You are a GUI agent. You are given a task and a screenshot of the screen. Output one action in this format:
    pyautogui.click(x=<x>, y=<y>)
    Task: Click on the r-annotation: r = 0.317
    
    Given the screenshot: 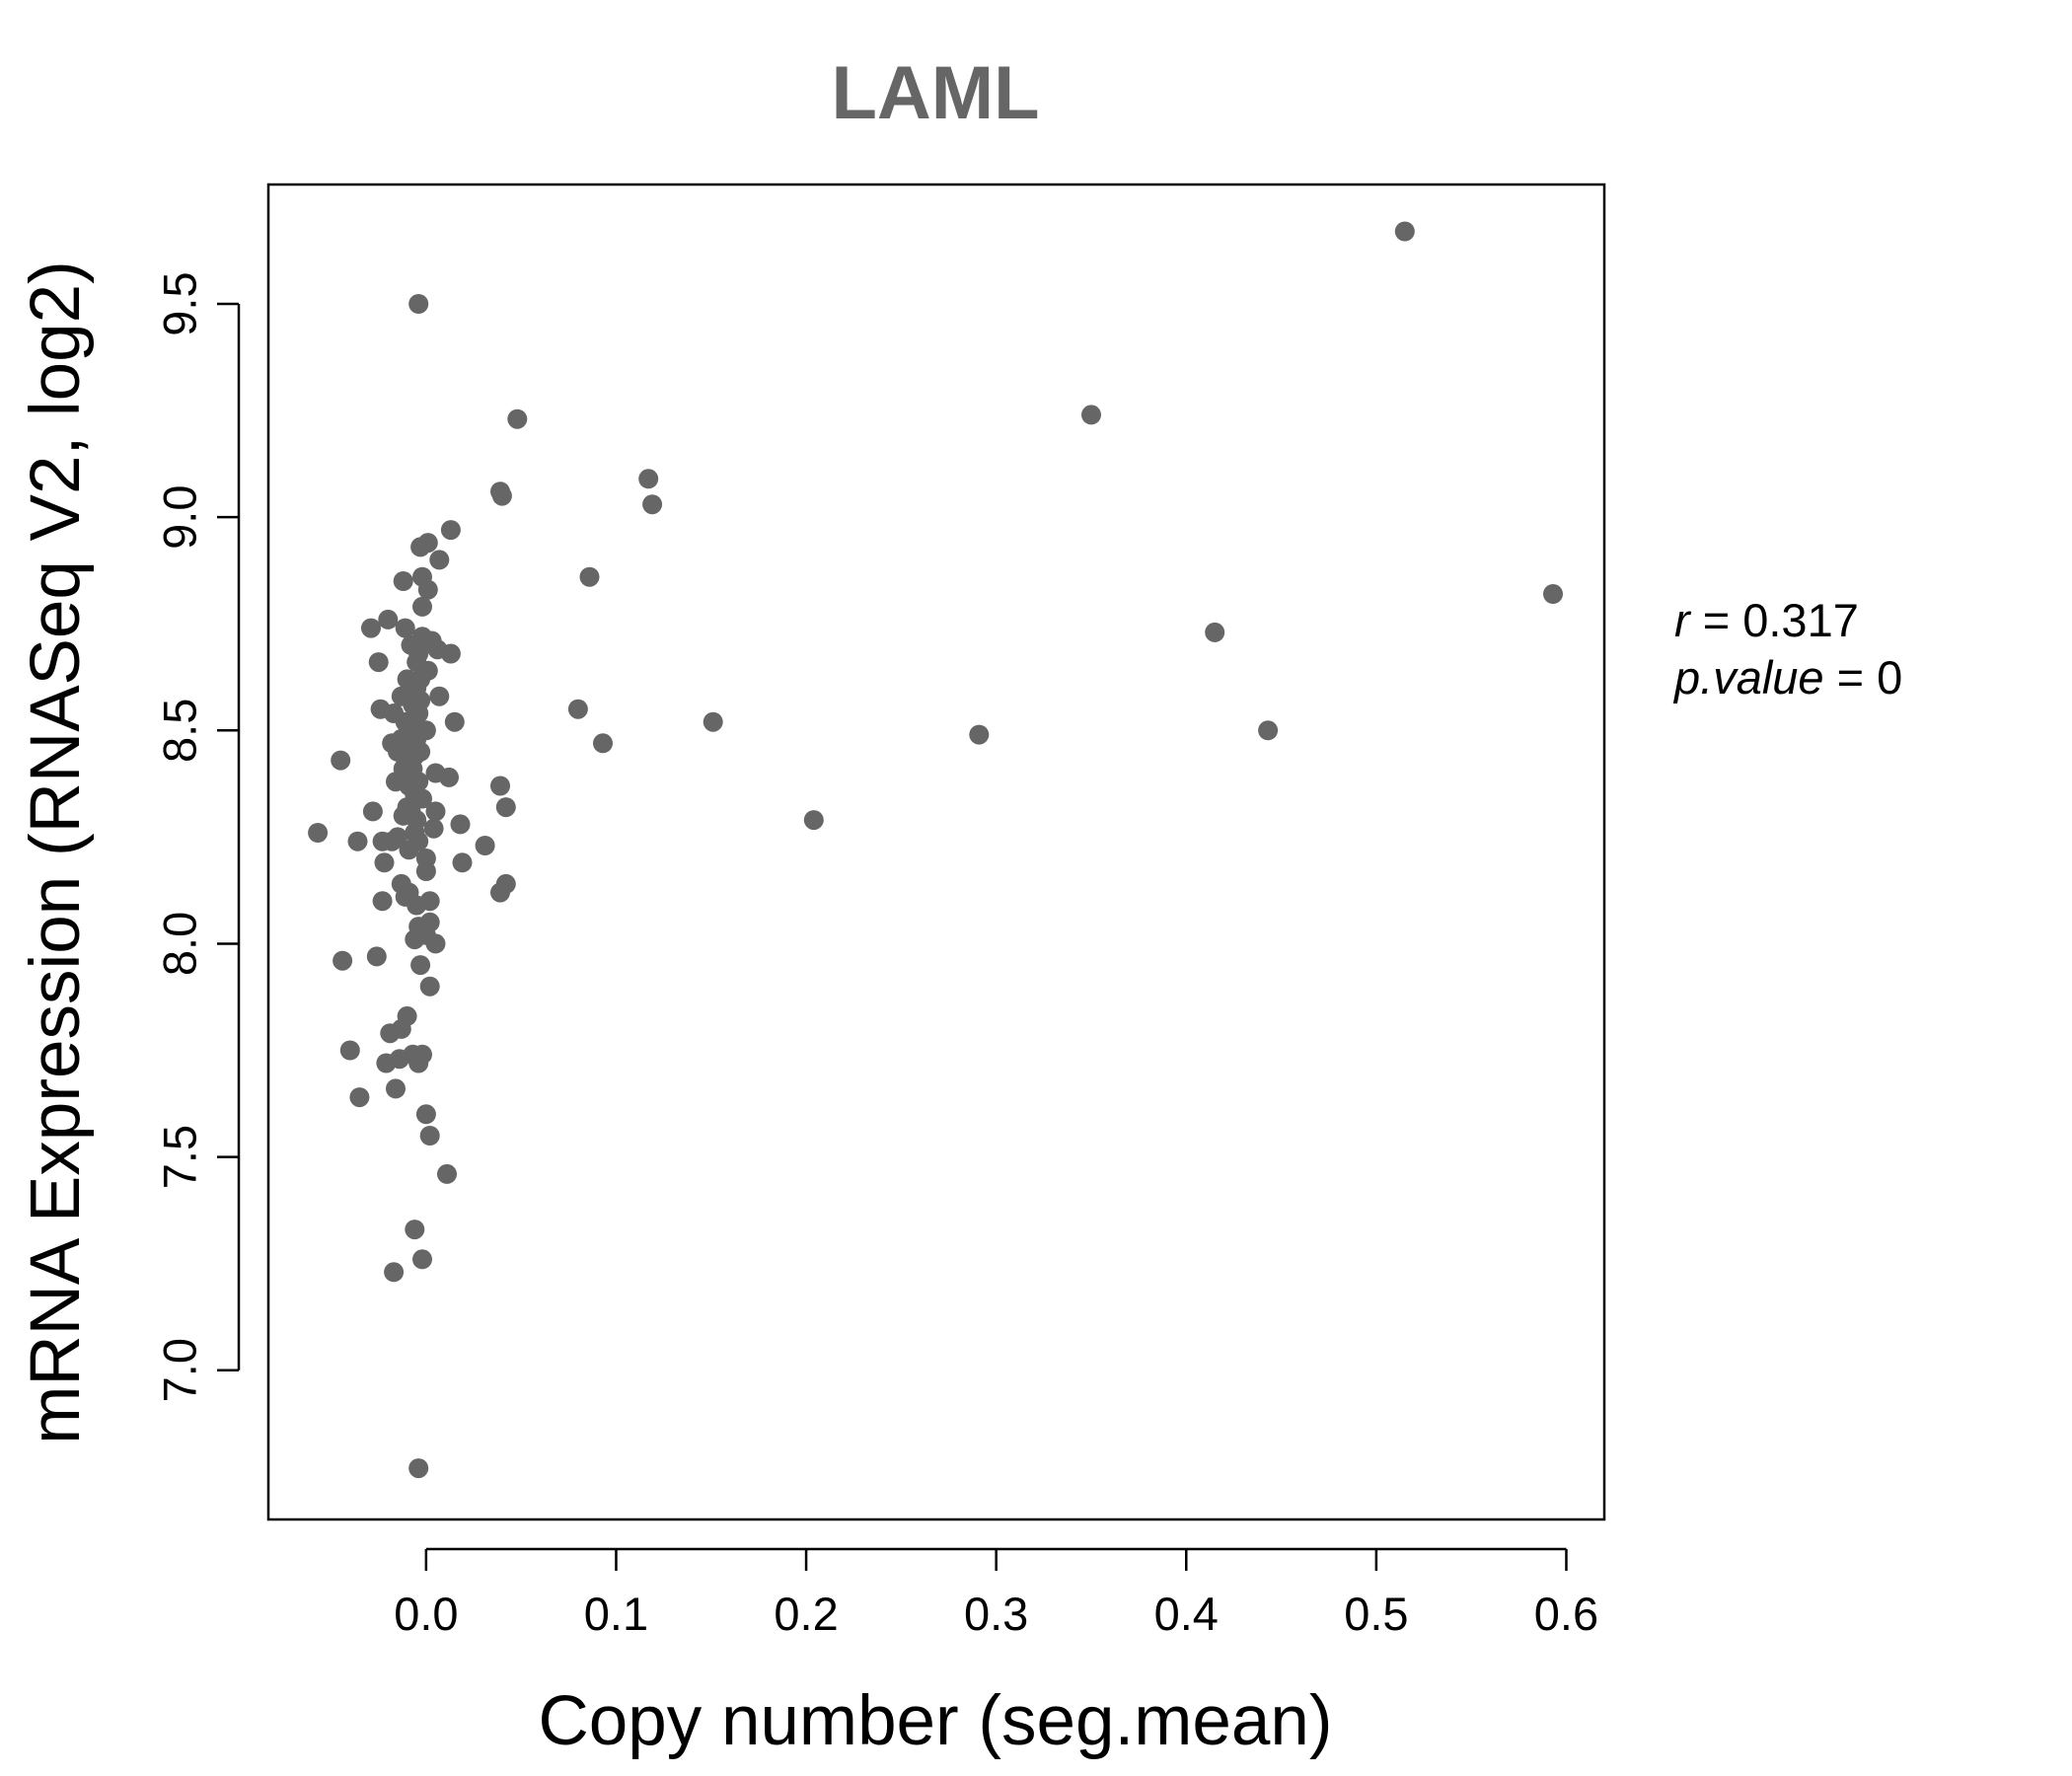 What is the action you would take?
    pyautogui.click(x=1766, y=620)
    